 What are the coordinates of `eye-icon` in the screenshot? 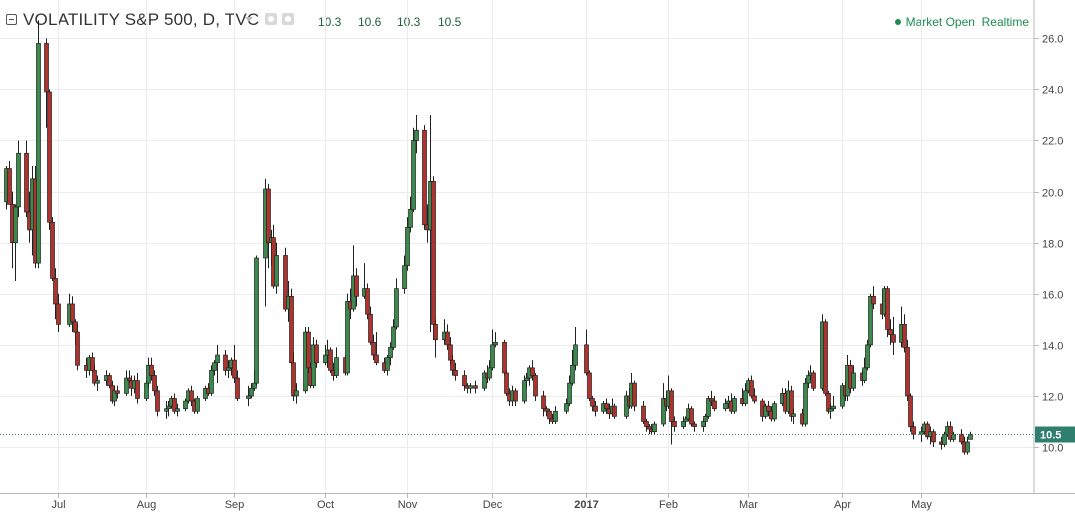 It's located at (271, 19).